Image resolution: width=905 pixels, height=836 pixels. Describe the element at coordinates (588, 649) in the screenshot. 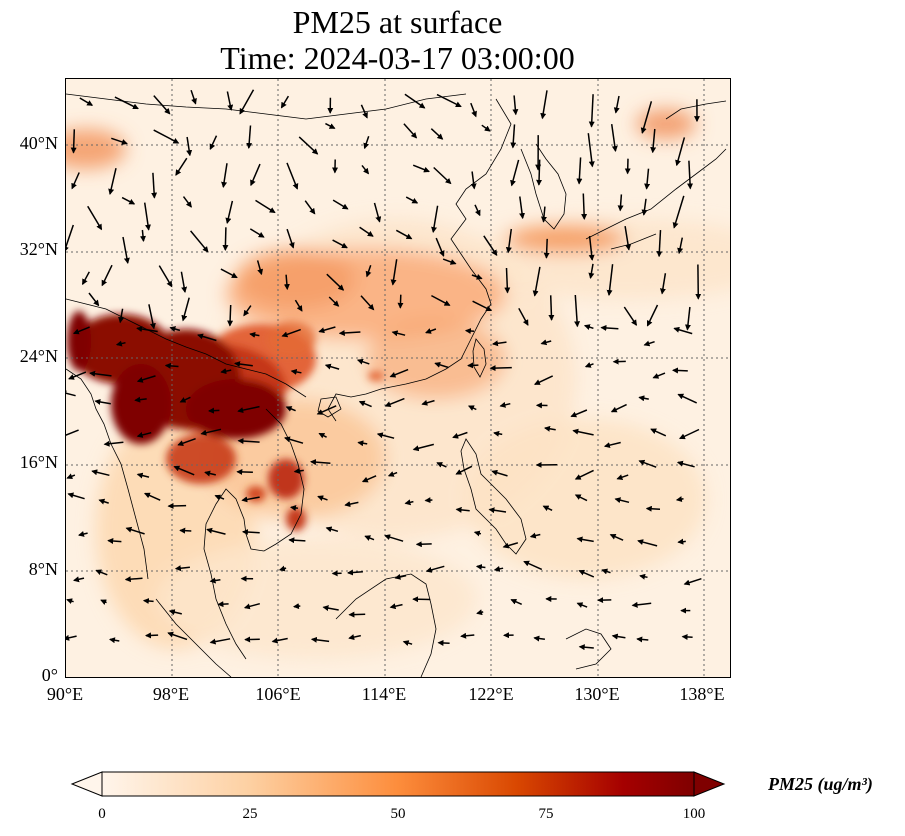

I see `newguinea-coast` at that location.